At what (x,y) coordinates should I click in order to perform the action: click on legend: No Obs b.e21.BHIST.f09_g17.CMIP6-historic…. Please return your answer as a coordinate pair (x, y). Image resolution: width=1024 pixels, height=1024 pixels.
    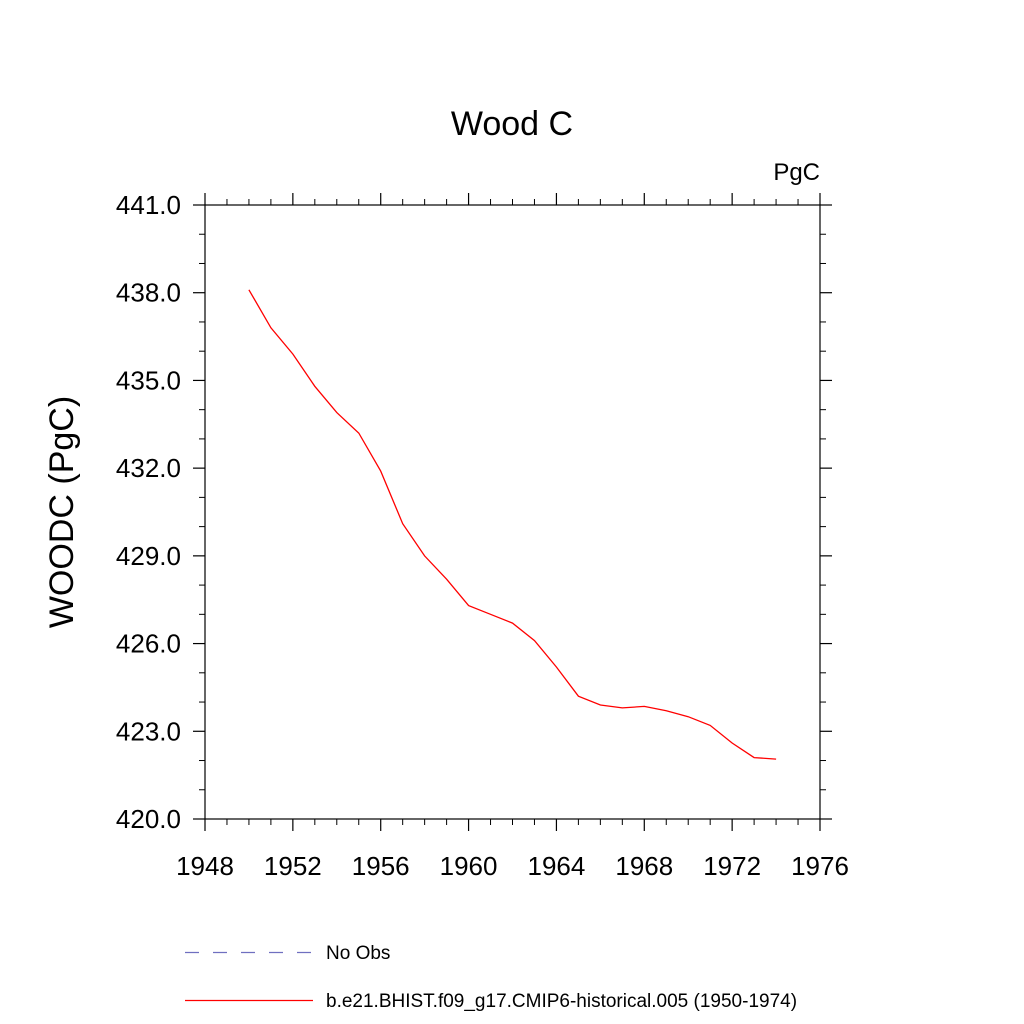
    Looking at the image, I should click on (491, 977).